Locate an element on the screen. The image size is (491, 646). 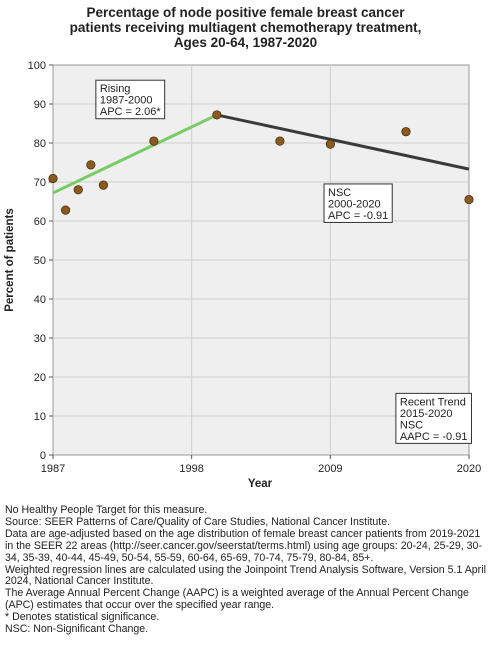
trend-line-nsc is located at coordinates (343, 142).